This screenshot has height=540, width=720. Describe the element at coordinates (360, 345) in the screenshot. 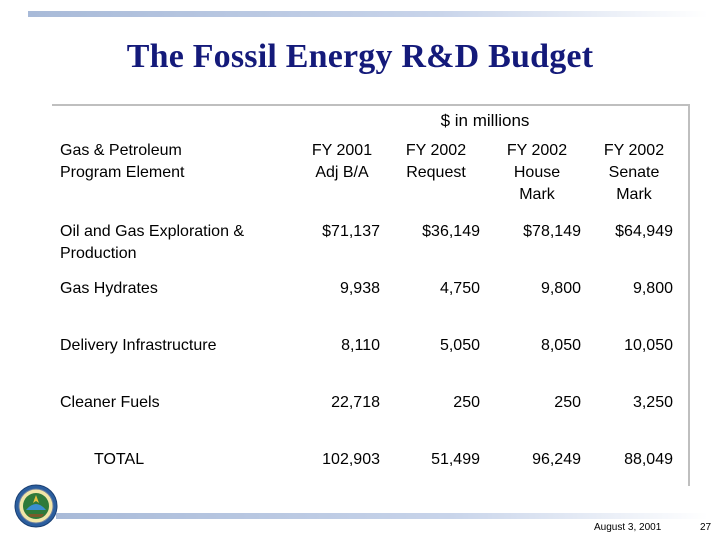

I see `cell-delivery-fy2001: 8,110` at that location.